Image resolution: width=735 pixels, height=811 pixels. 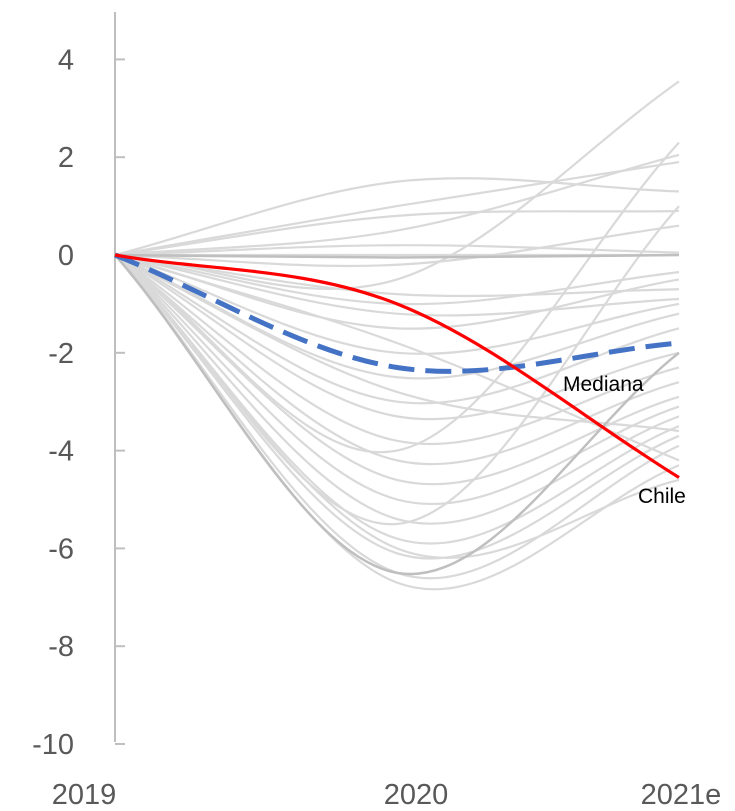 What do you see at coordinates (61, 549) in the screenshot?
I see `y-tick-label: -6` at bounding box center [61, 549].